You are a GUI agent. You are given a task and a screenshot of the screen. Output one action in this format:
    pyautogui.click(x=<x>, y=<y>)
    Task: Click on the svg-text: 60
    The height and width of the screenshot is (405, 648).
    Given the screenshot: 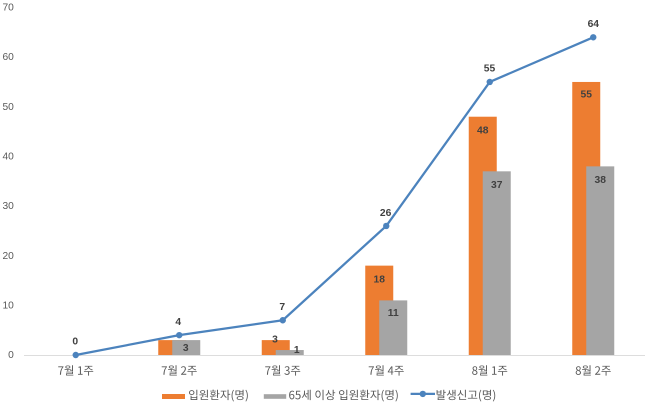 What is the action you would take?
    pyautogui.click(x=8, y=57)
    